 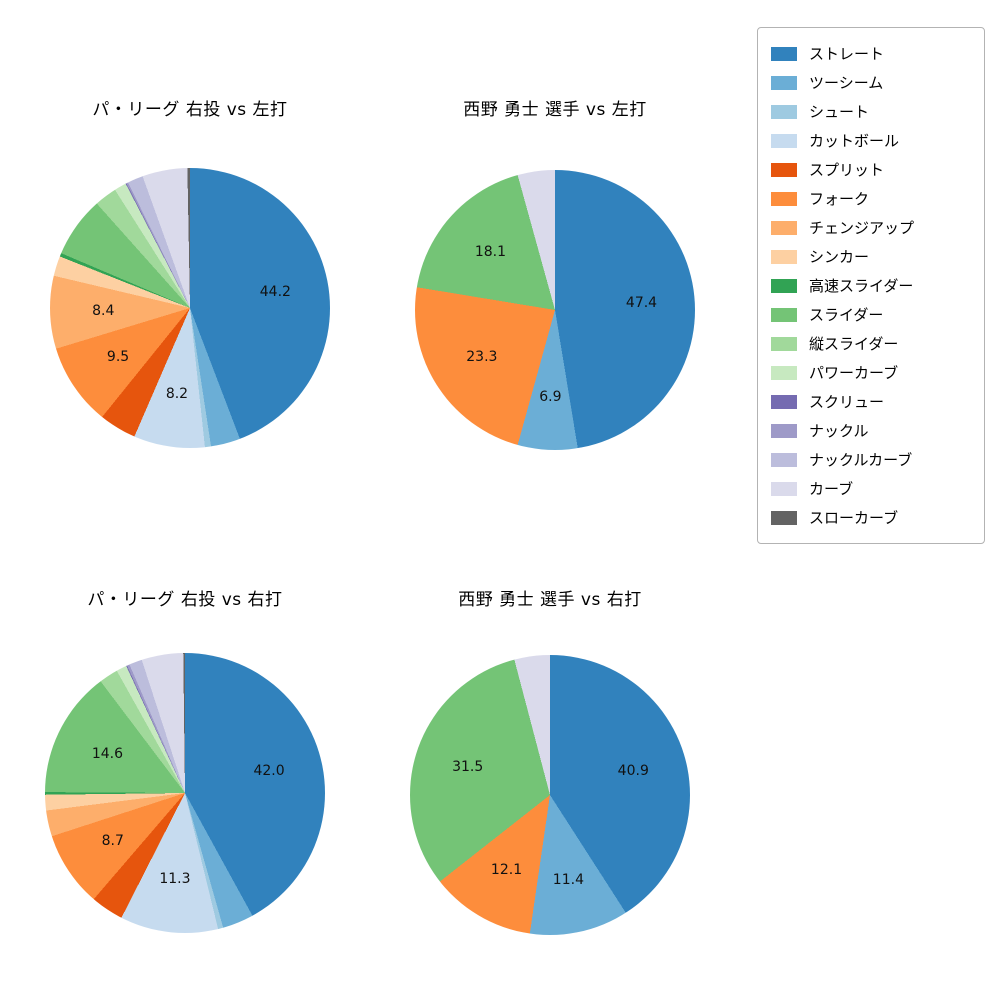 I want to click on slice-value-label: 42.0, so click(x=269, y=771).